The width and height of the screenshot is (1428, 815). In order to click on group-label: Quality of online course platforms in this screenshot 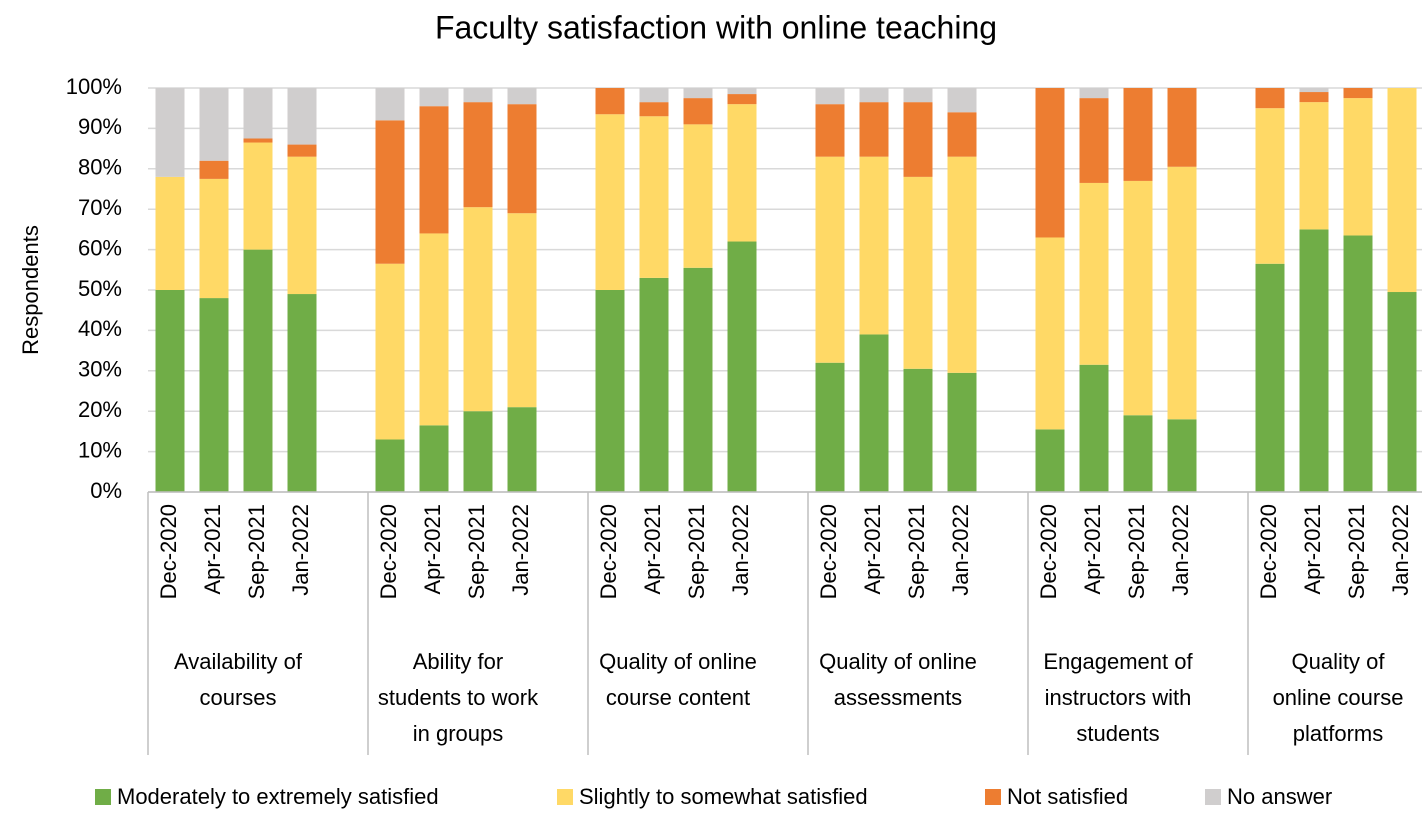, I will do `click(1338, 697)`.